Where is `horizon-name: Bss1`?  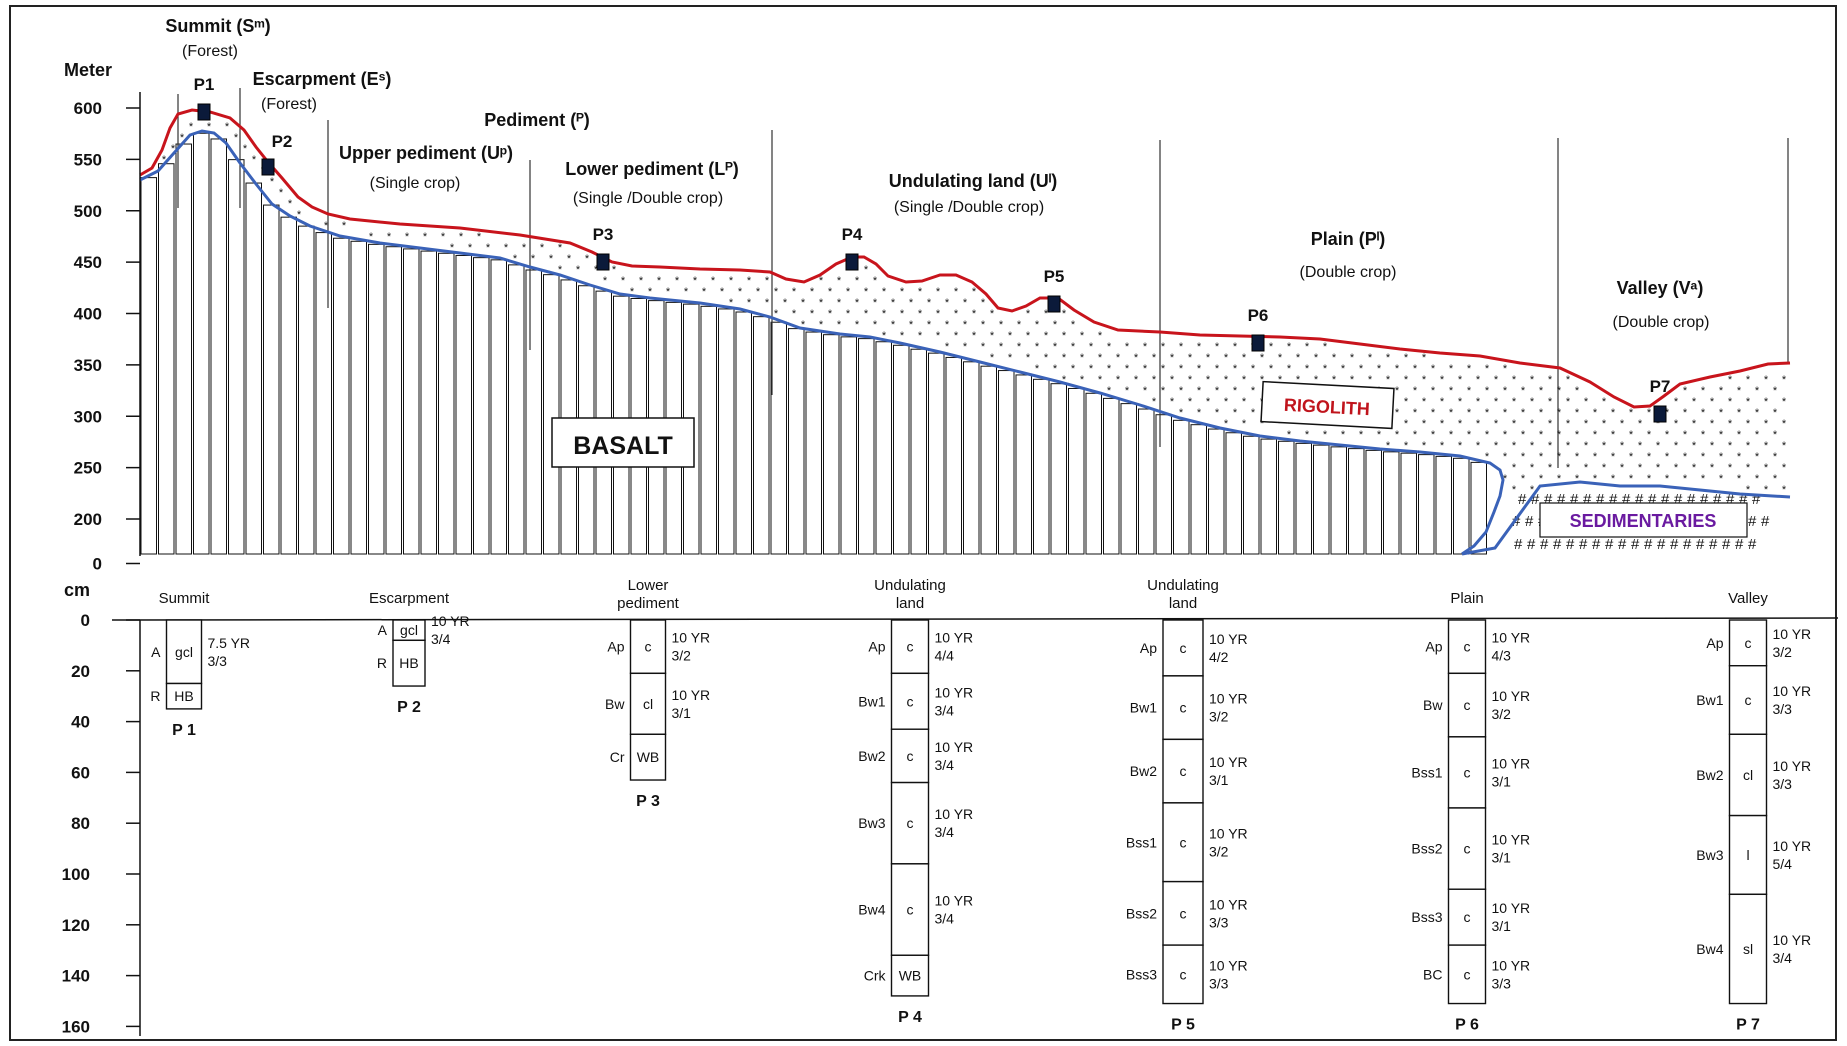
horizon-name: Bss1 is located at coordinates (1426, 772).